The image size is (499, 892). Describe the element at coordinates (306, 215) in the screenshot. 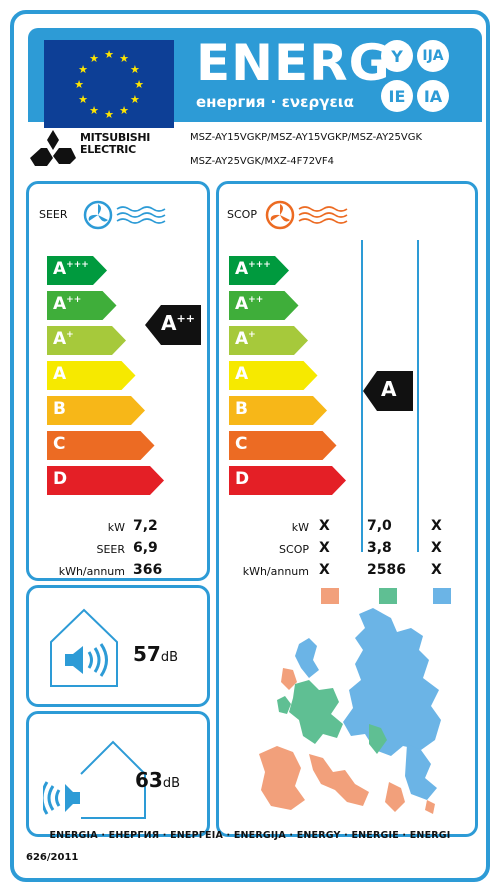

I see `heating-fan-icon` at that location.